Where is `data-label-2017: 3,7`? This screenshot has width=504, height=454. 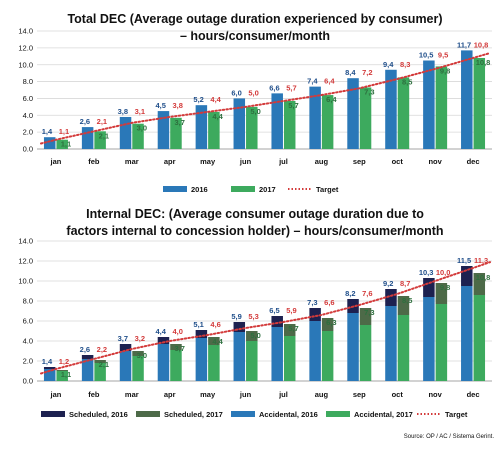
data-label-2017: 3,7 is located at coordinates (179, 122).